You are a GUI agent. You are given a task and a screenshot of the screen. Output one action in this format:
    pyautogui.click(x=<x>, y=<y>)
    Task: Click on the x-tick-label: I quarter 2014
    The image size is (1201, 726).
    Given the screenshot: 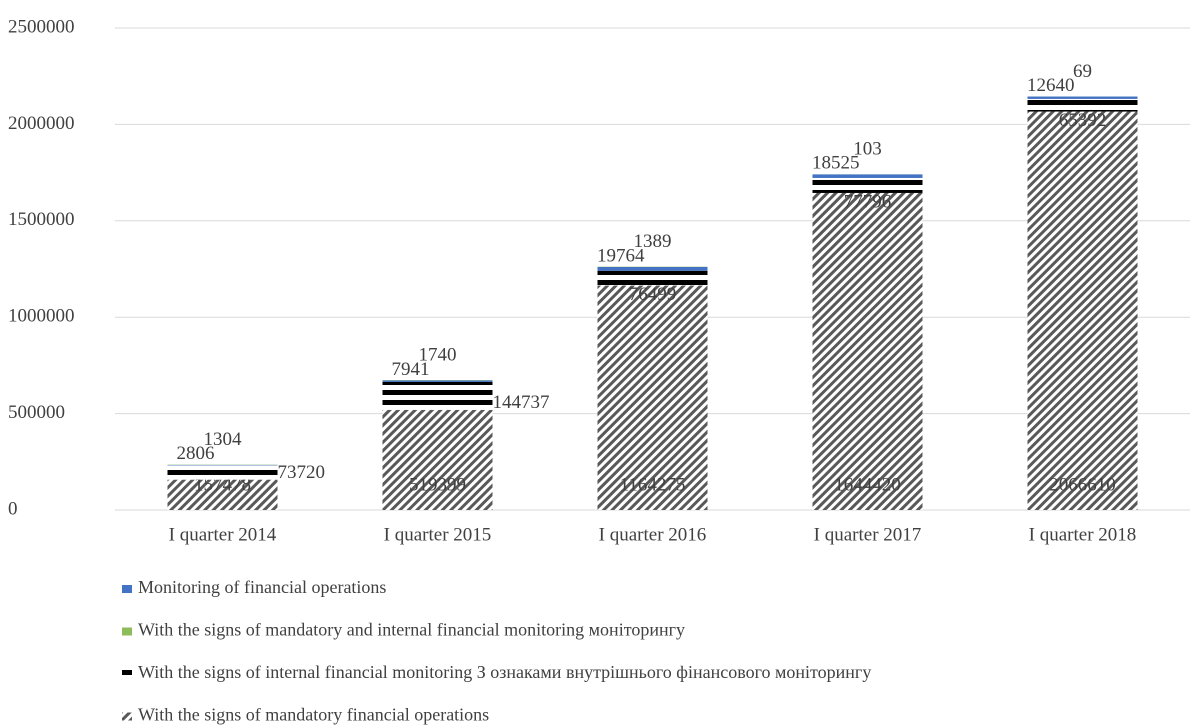 What is the action you would take?
    pyautogui.click(x=223, y=534)
    